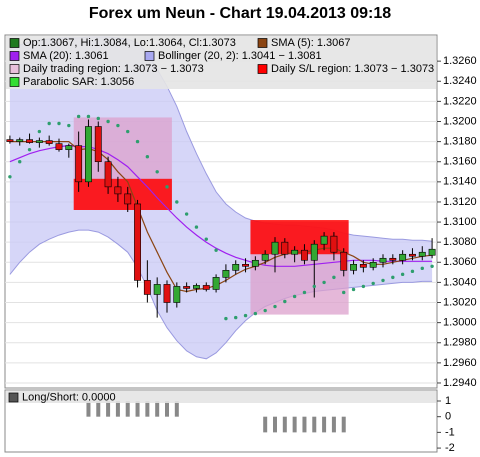 This screenshot has height=457, width=480. Describe the element at coordinates (113, 69) in the screenshot. I see `legend-label: Daily trading region: 1.3073 − 1.3073` at that location.